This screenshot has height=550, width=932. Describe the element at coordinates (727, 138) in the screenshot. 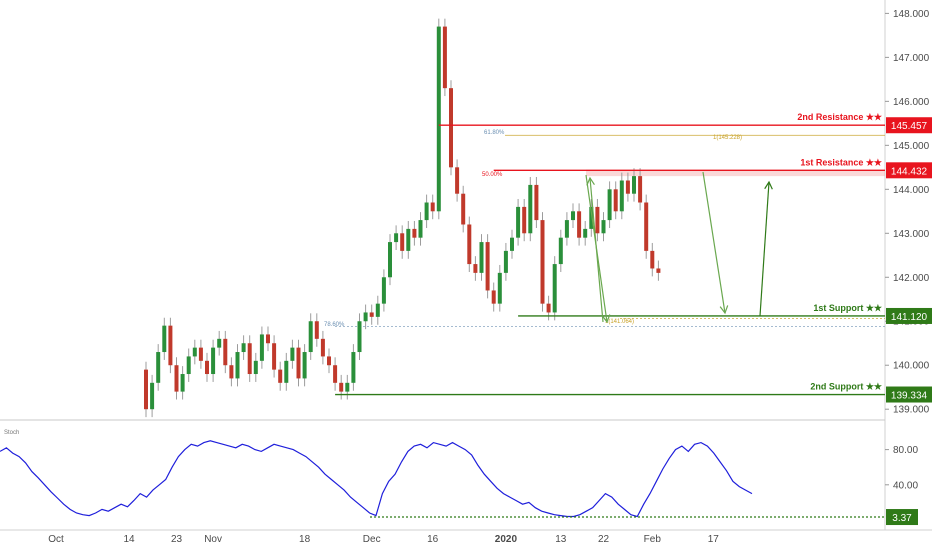

I see `fib-label: 1(145.228)` at that location.